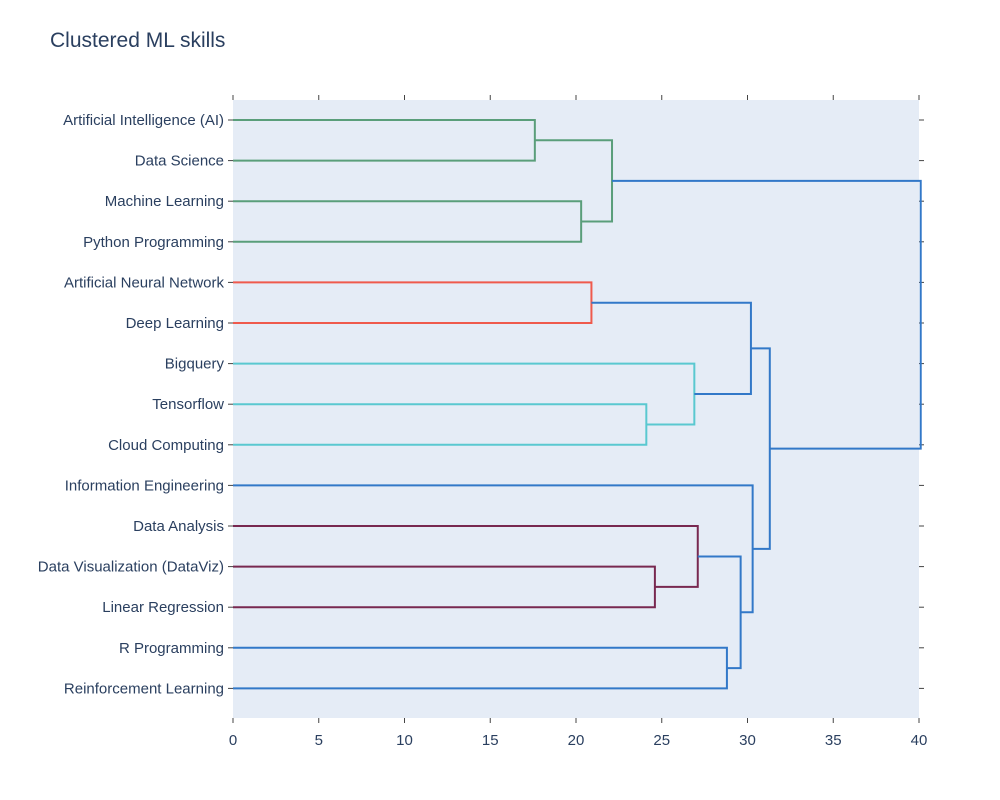 The height and width of the screenshot is (800, 1000). I want to click on x-tick-label: 0, so click(233, 740).